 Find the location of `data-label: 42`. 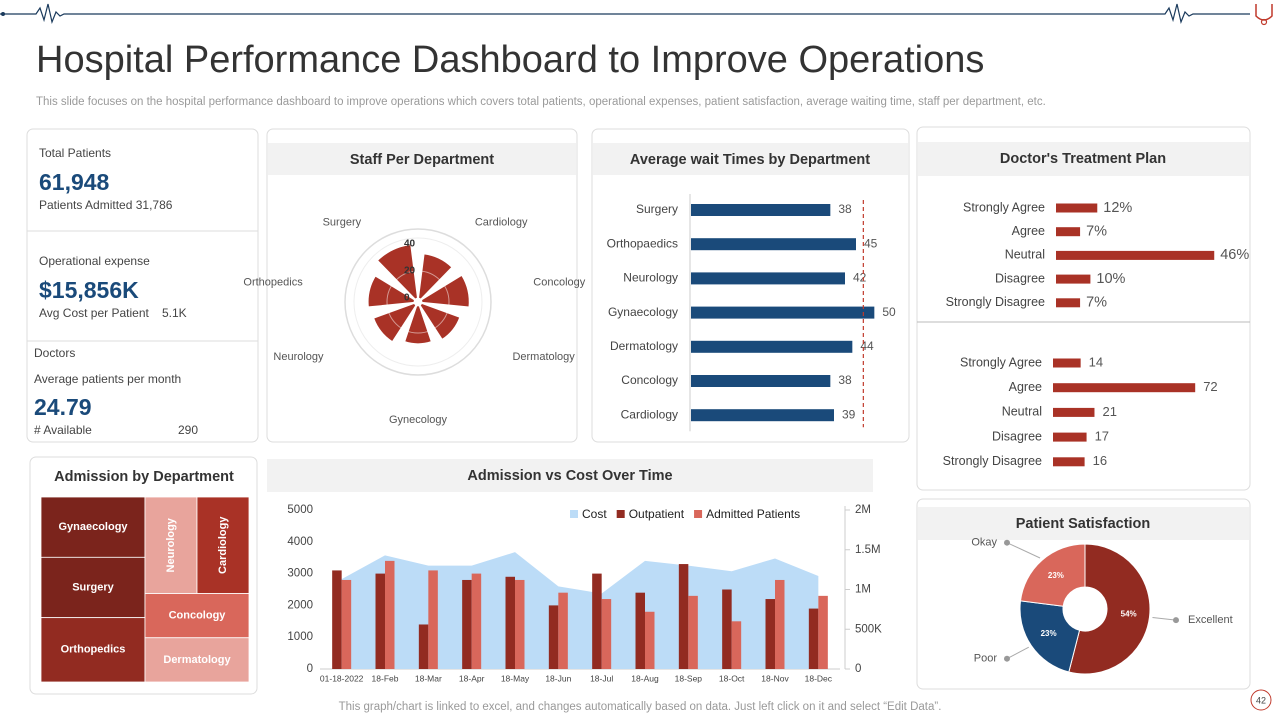

data-label: 42 is located at coordinates (860, 278).